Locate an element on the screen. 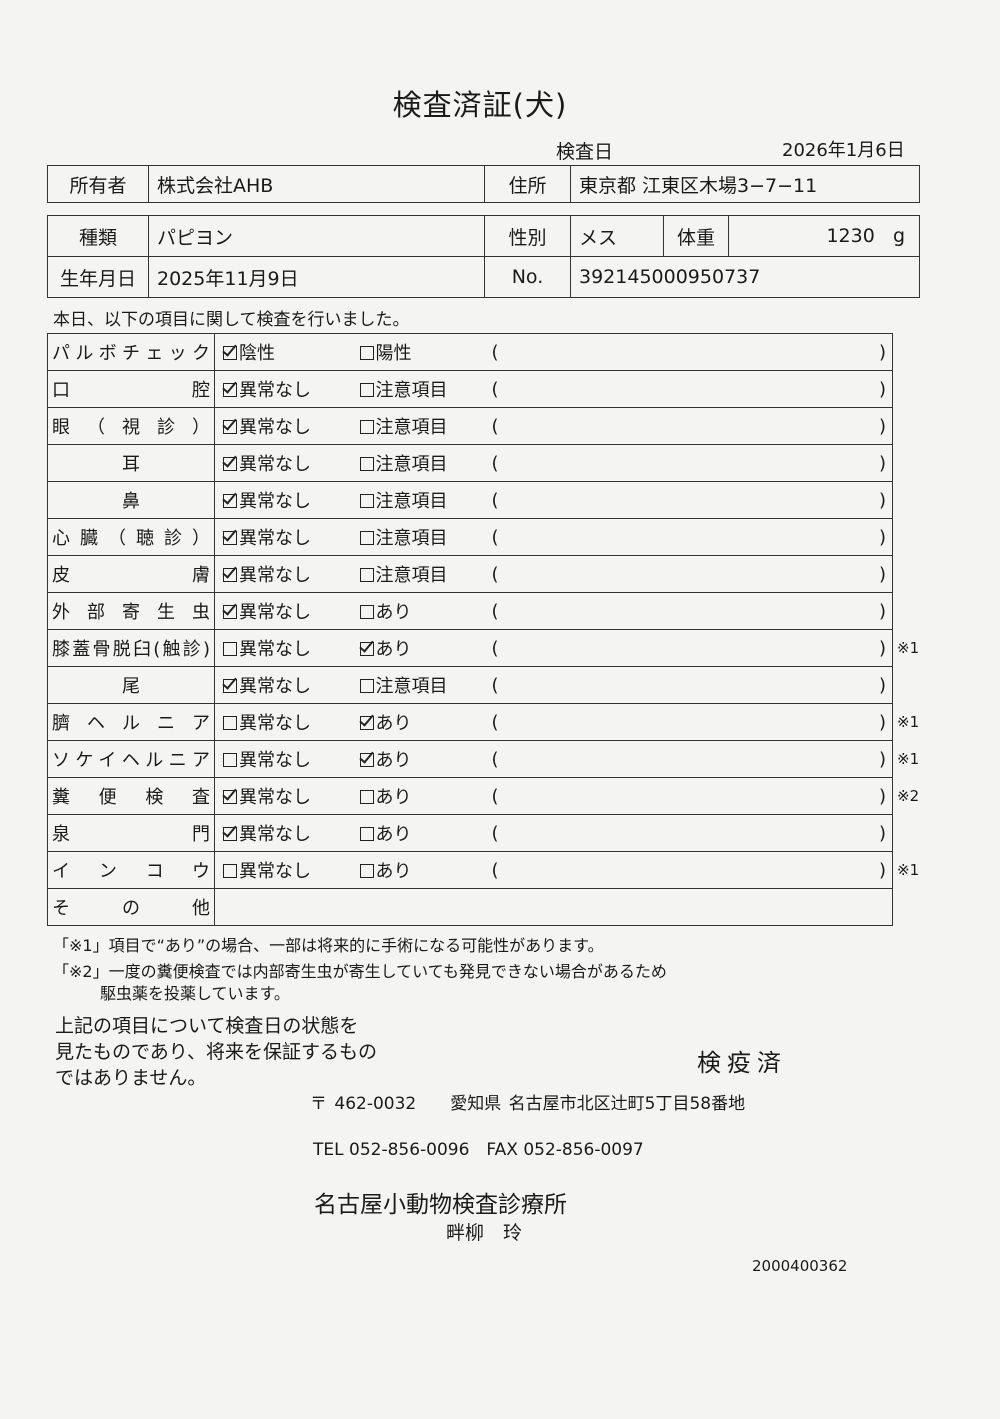 This screenshot has width=1000, height=1419. check-label: 外部寄生虫 is located at coordinates (131, 611).